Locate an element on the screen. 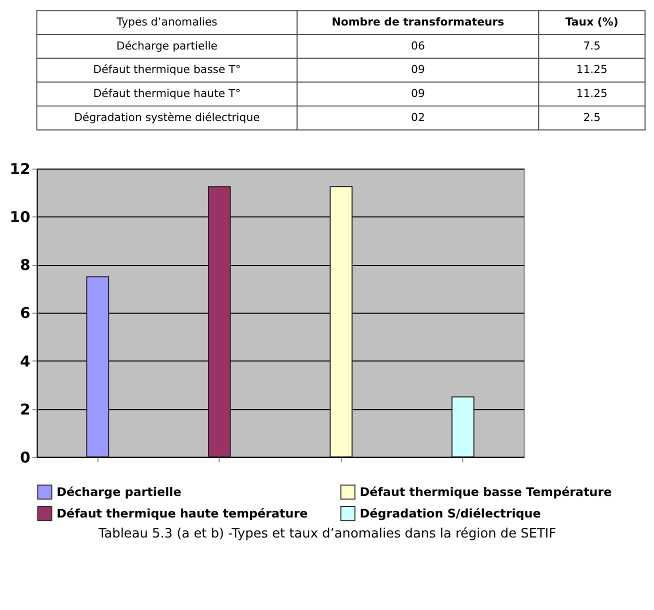  y-tick-label: 4 is located at coordinates (25, 361).